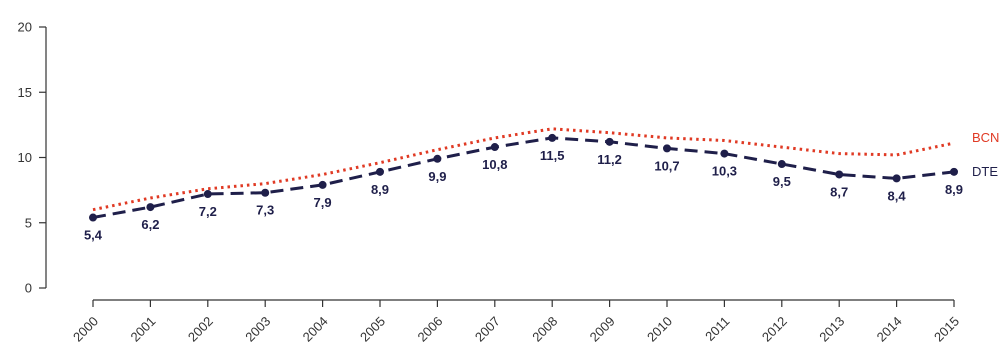 This screenshot has height=354, width=1005. What do you see at coordinates (93, 235) in the screenshot?
I see `data-label: 5,4` at bounding box center [93, 235].